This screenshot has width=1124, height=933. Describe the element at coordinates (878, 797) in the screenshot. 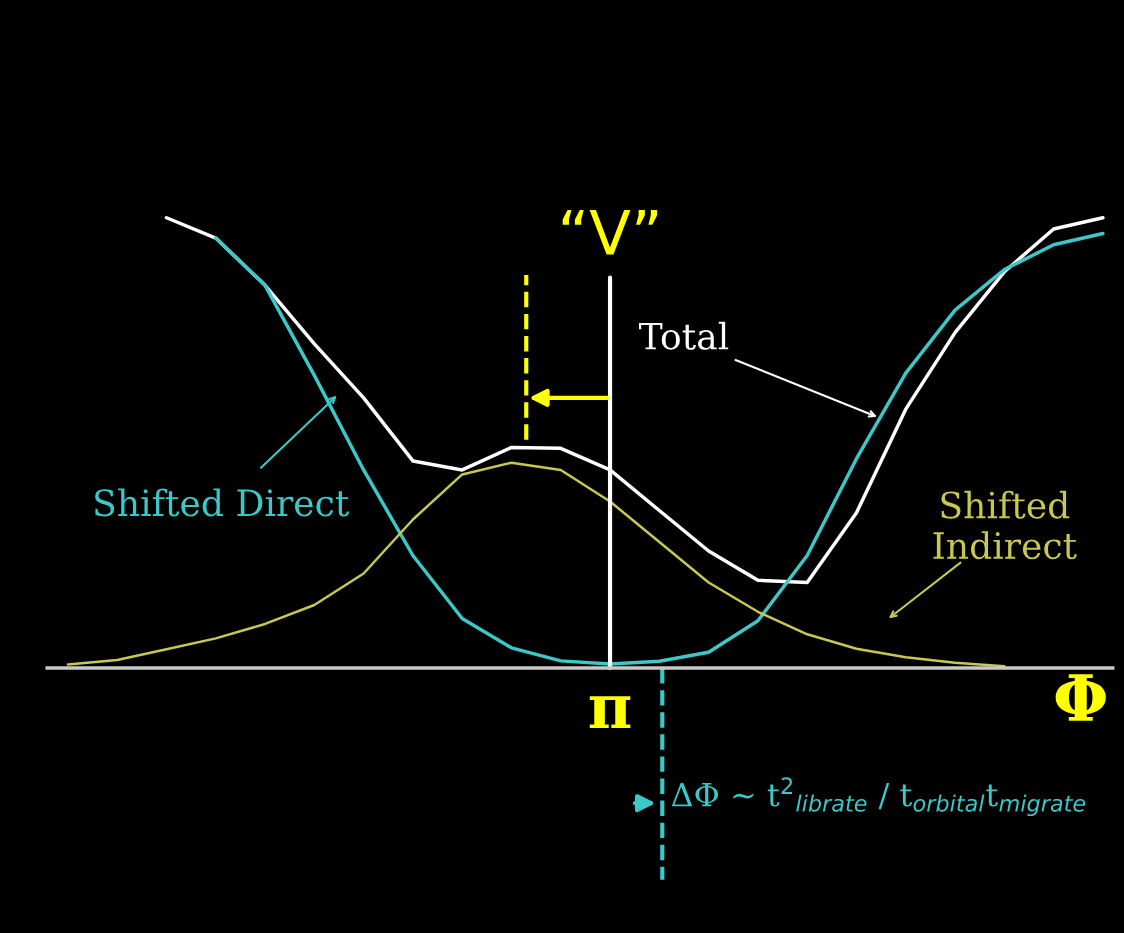

I see `text: ΔΦ ∼ t$^{2}$$_{librate}$ / t$_{orbital}$t$_{migrate}$` at that location.